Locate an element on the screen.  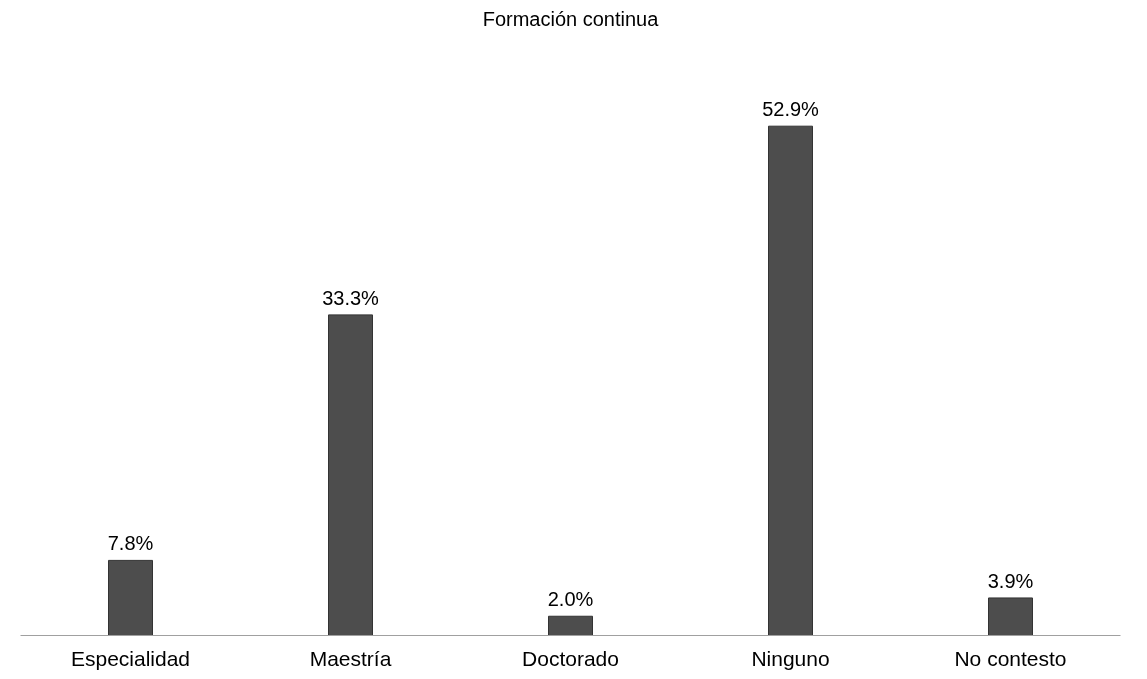
data-label: 7.8% is located at coordinates (130, 543).